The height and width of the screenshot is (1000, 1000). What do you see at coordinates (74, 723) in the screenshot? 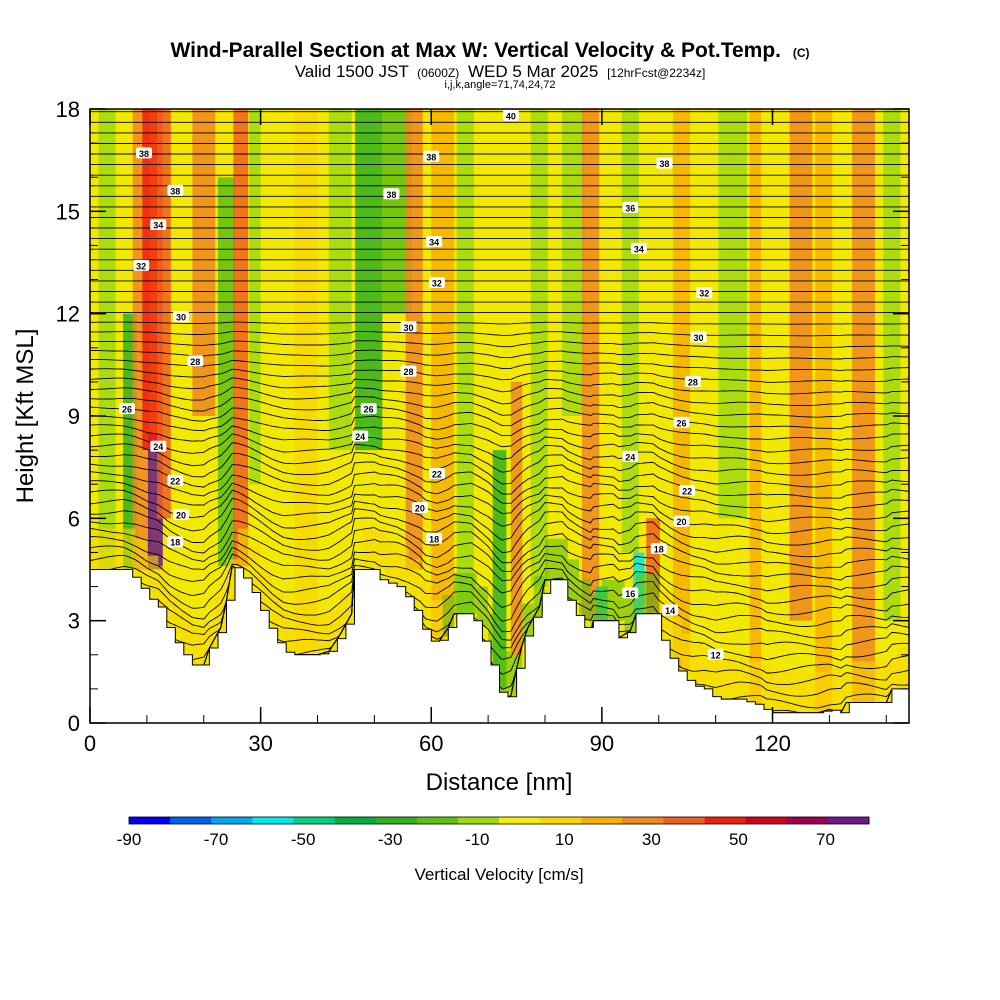
I see `y-tick-label: 0` at bounding box center [74, 723].